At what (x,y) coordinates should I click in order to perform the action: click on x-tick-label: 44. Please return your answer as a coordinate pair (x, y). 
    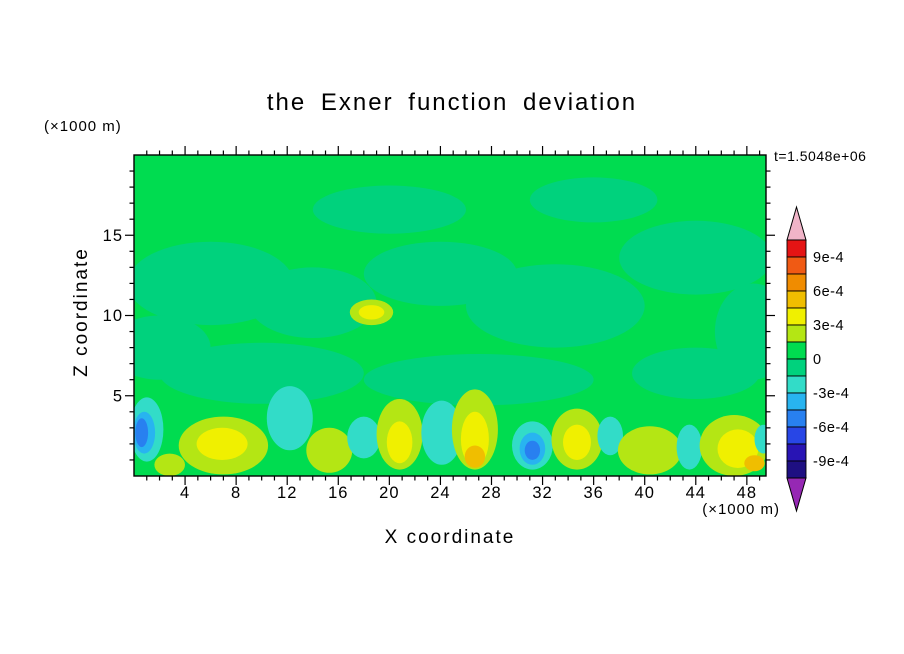
    Looking at the image, I should click on (696, 493).